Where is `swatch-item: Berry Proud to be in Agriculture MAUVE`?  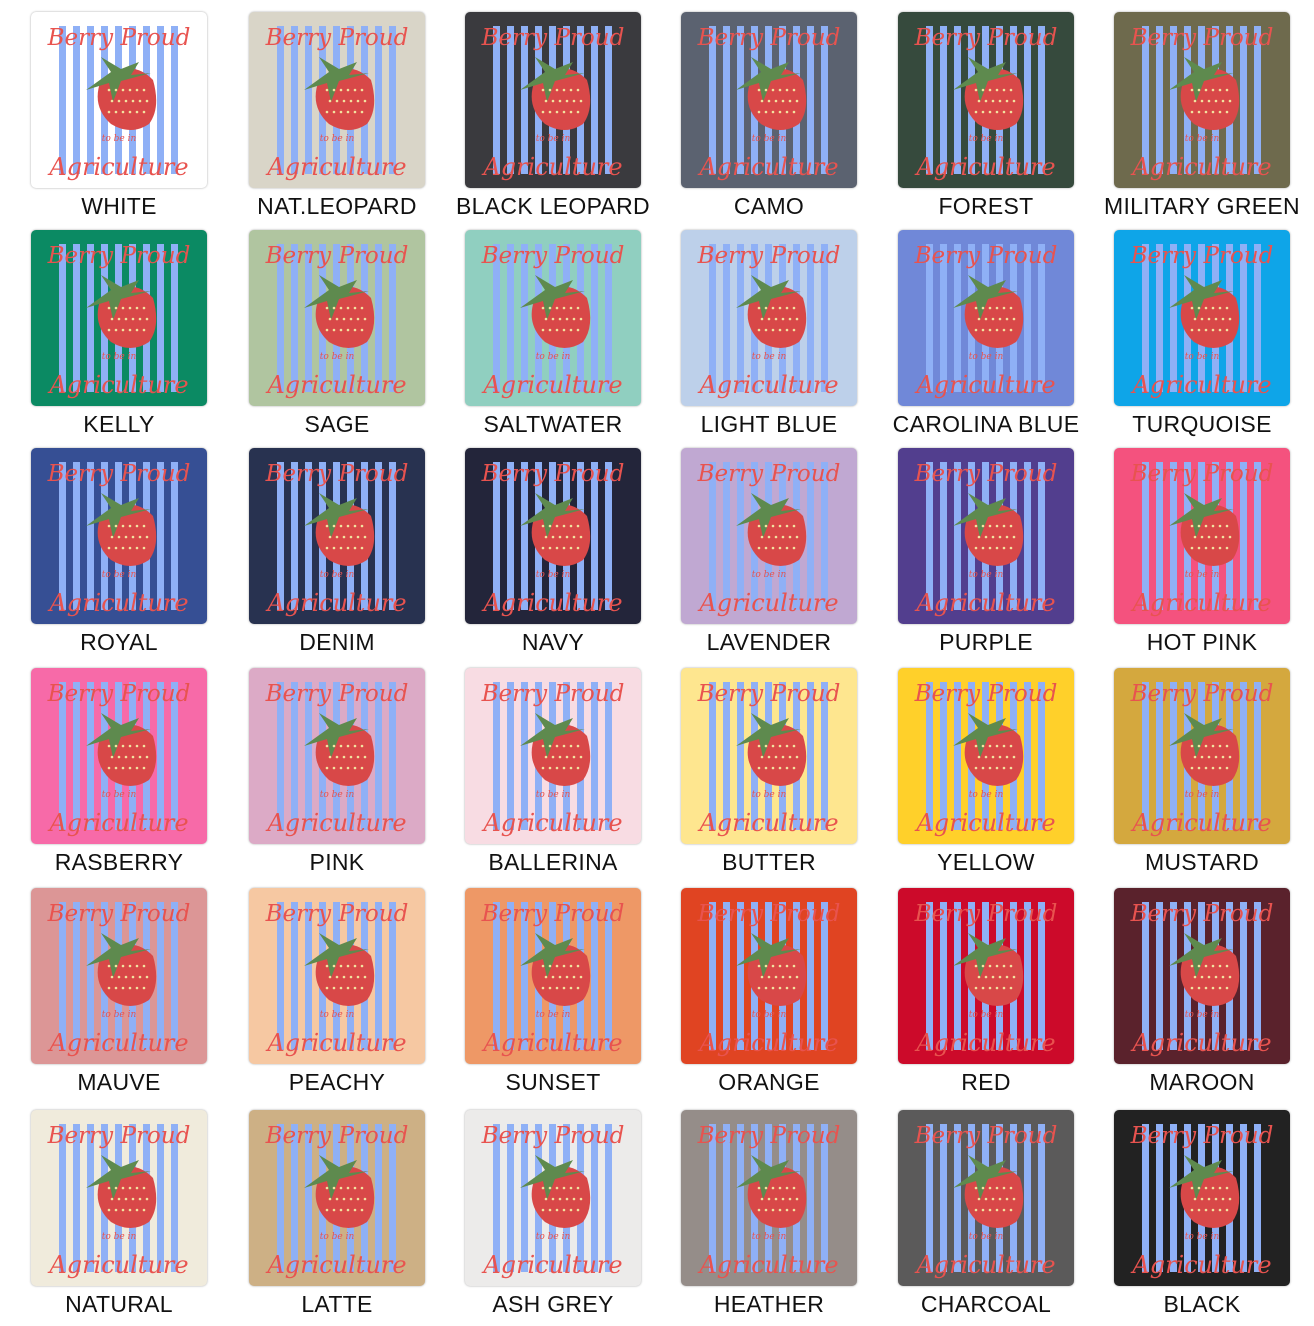
swatch-item: Berry Proud to be in Agriculture MAUVE is located at coordinates (135, 993).